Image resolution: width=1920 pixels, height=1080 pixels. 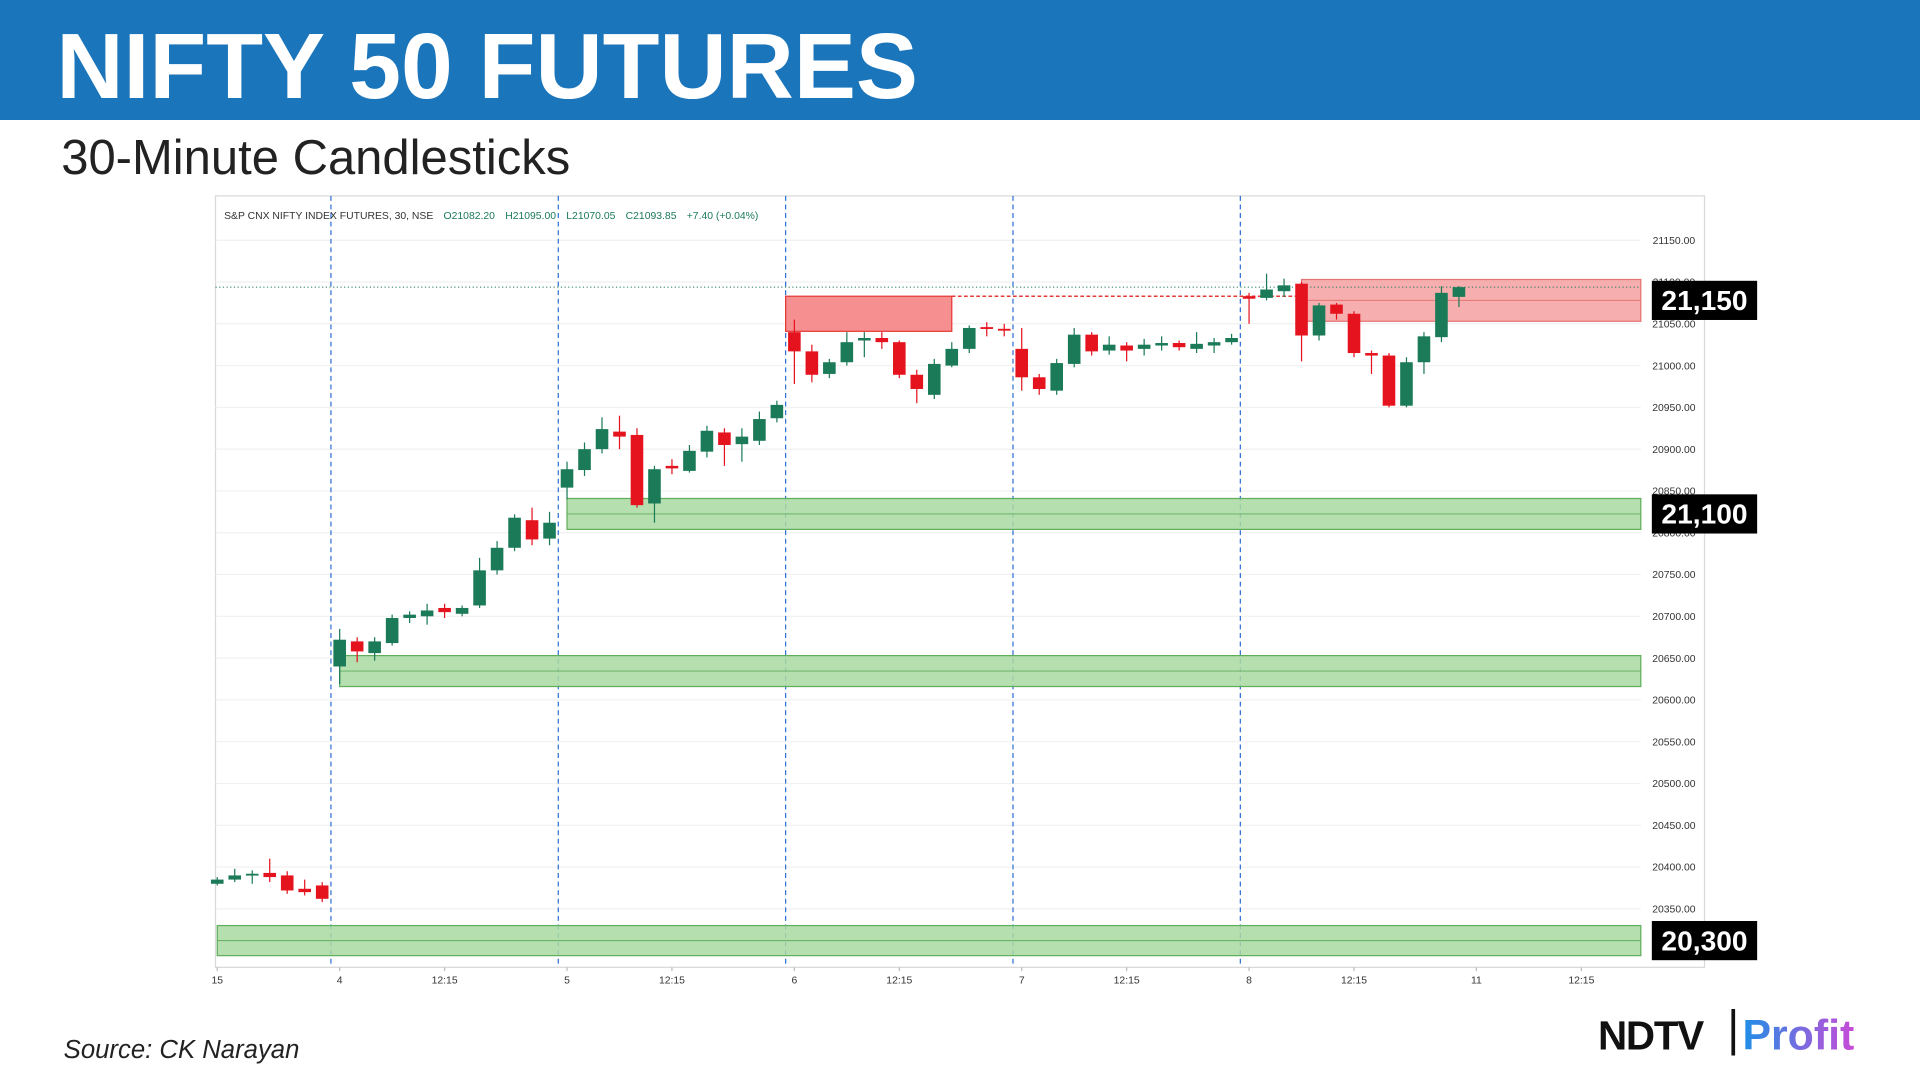 What do you see at coordinates (182, 1050) in the screenshot?
I see `source: Source: CK Narayan` at bounding box center [182, 1050].